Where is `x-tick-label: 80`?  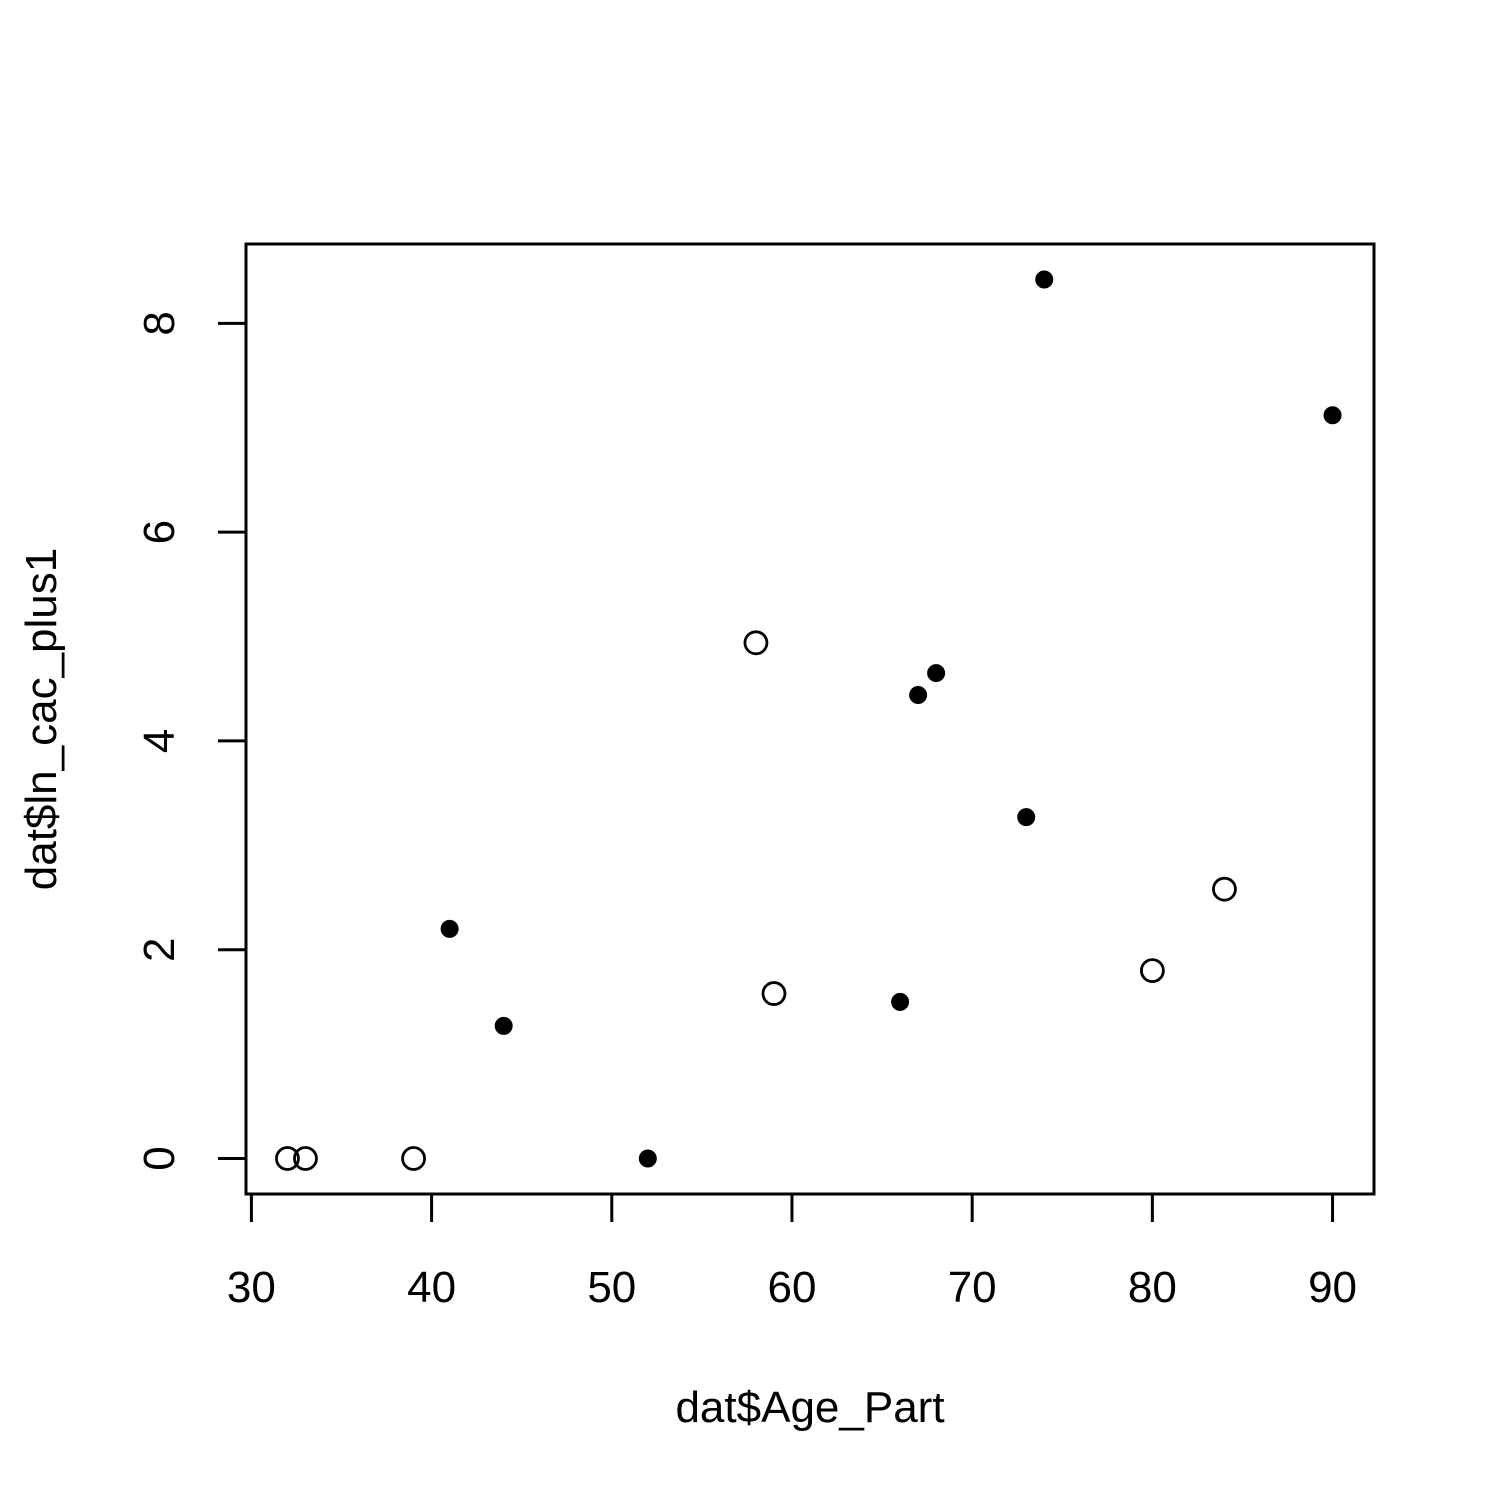
x-tick-label: 80 is located at coordinates (1152, 1287).